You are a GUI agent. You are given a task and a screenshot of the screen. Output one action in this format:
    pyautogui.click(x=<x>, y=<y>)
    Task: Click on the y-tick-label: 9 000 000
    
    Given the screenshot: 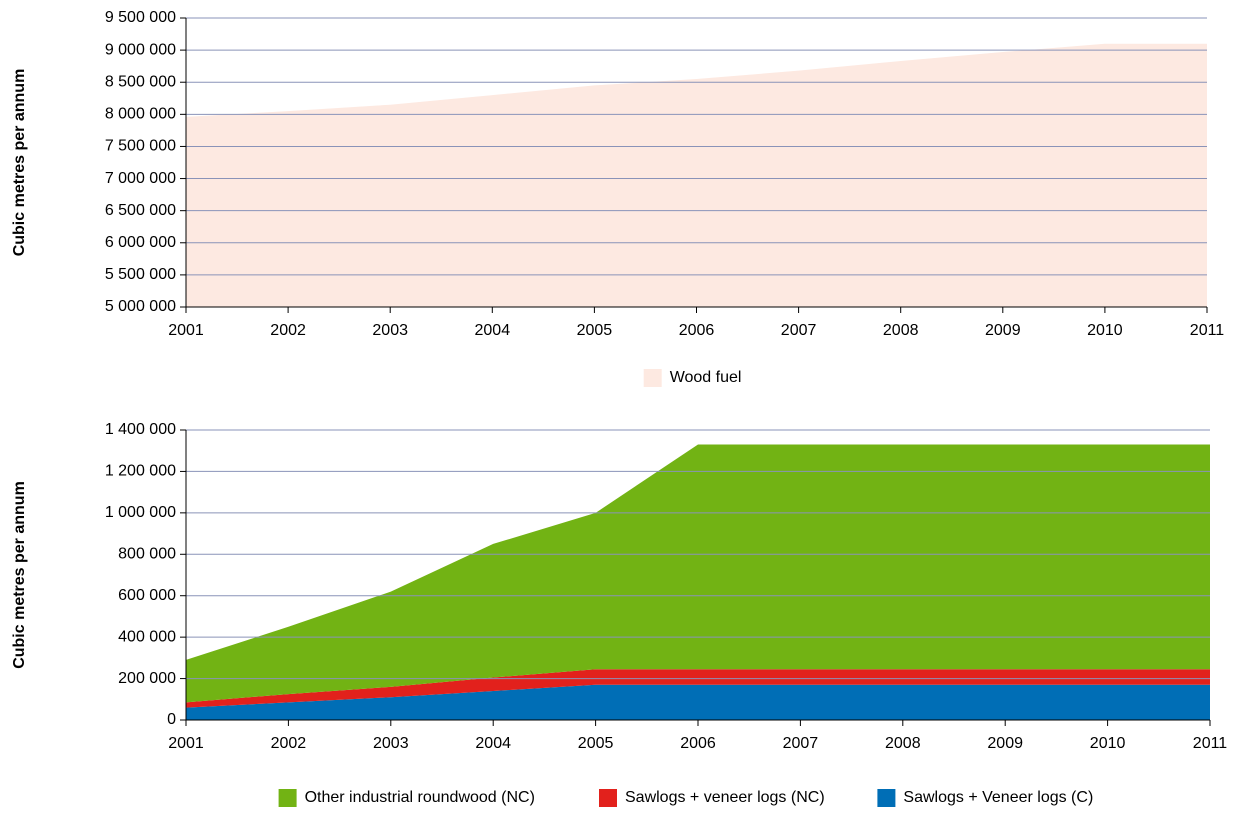 What is the action you would take?
    pyautogui.click(x=140, y=49)
    